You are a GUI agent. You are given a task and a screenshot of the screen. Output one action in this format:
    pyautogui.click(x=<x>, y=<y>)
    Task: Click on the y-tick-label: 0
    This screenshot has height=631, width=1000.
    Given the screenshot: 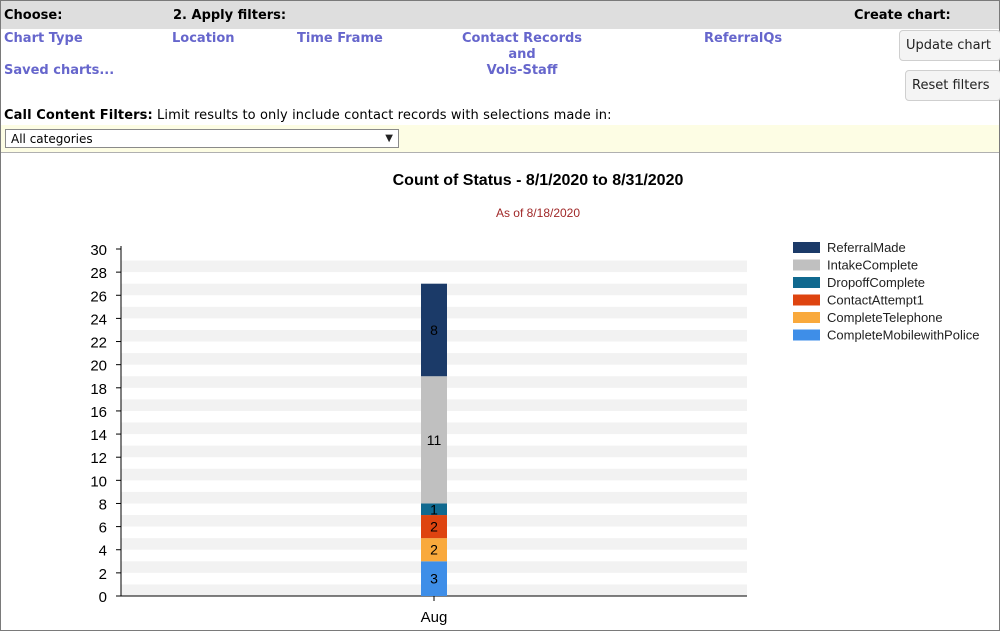 What is the action you would take?
    pyautogui.click(x=103, y=597)
    